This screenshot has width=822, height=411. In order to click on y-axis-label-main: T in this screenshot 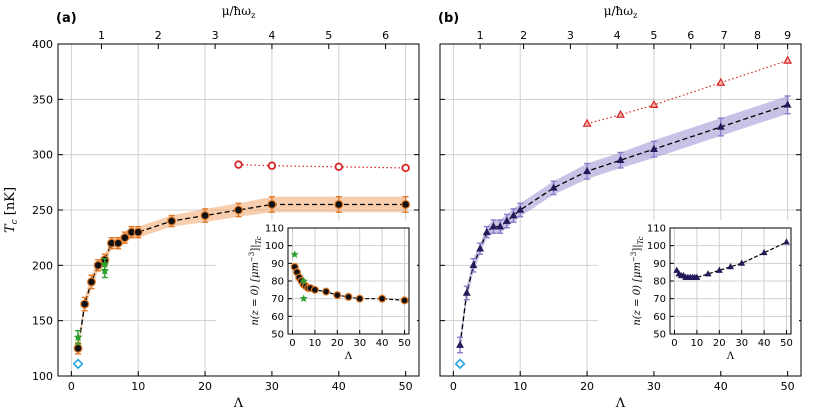, I will do `click(10, 228)`.